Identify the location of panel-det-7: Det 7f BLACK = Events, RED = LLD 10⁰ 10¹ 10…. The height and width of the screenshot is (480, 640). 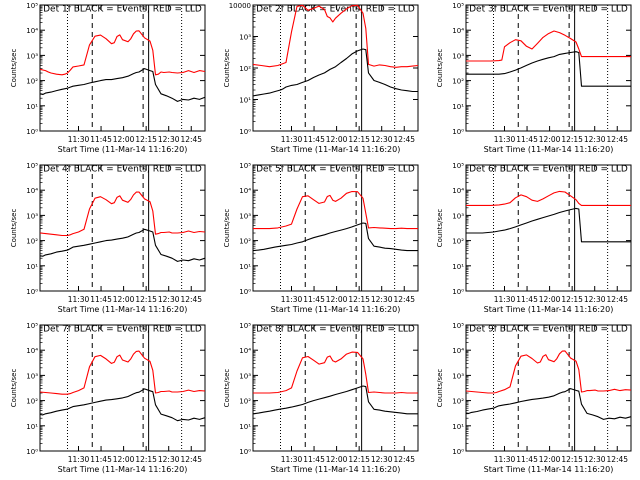
(108, 398).